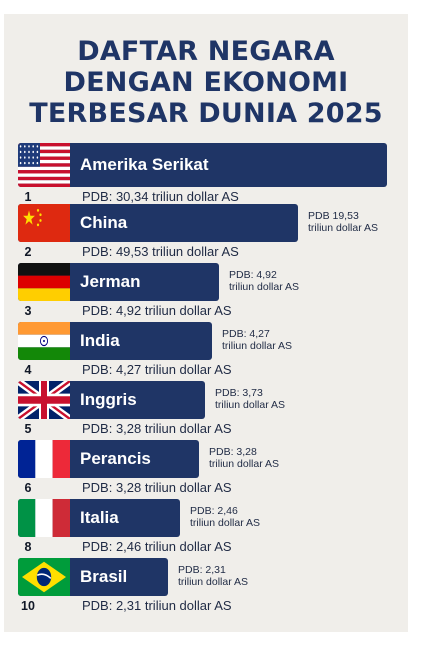  What do you see at coordinates (157, 605) in the screenshot?
I see `gdp-text: PDB: 2,31 triliun dollar AS` at bounding box center [157, 605].